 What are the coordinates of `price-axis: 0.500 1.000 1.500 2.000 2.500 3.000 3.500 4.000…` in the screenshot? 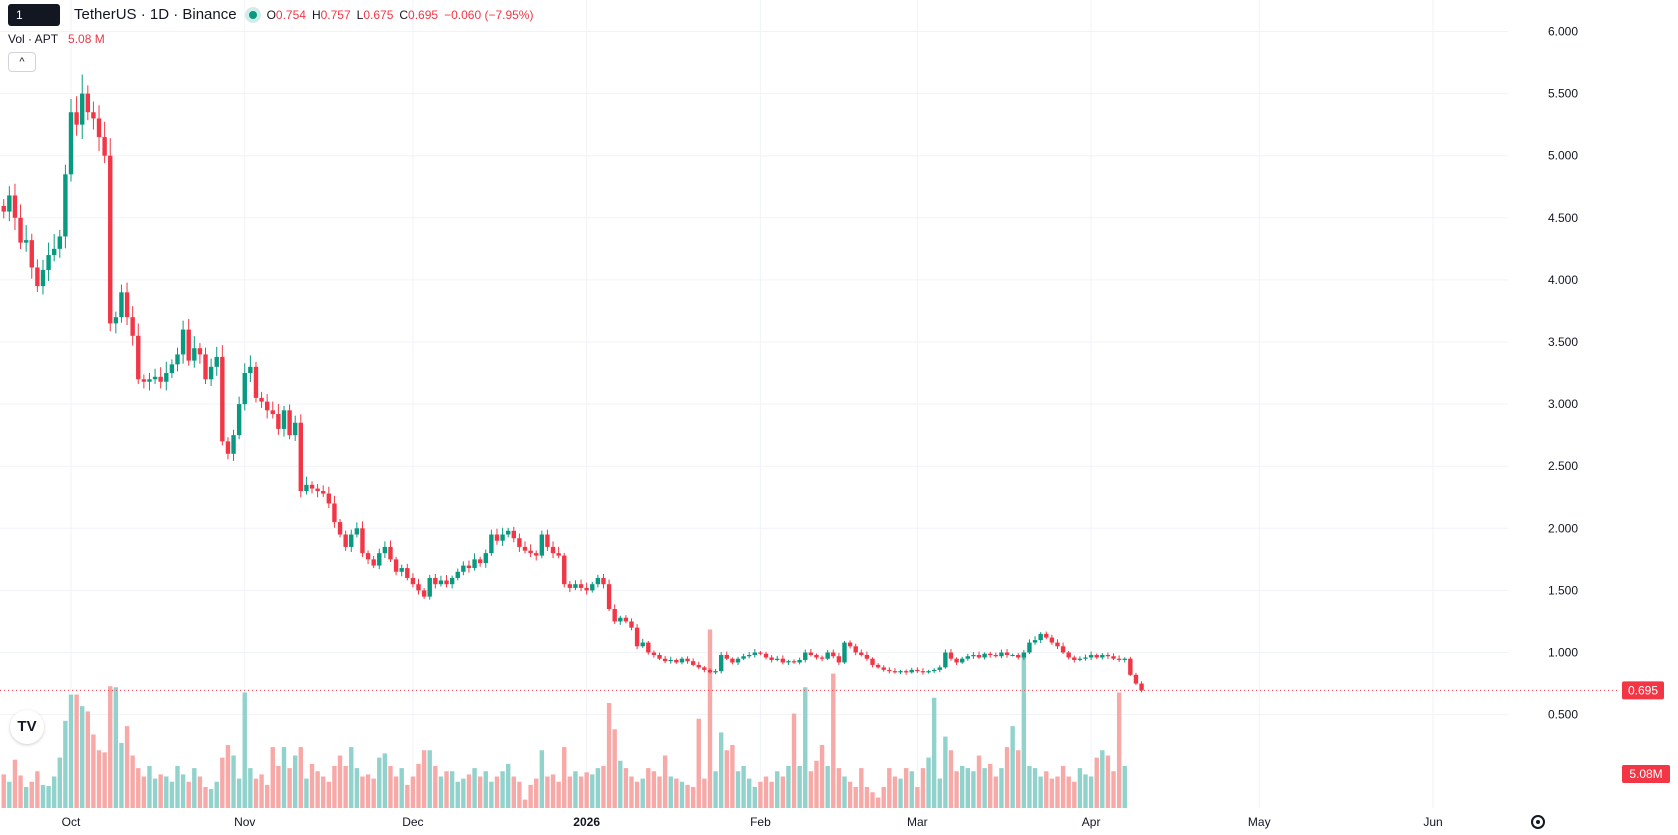 It's located at (1563, 373).